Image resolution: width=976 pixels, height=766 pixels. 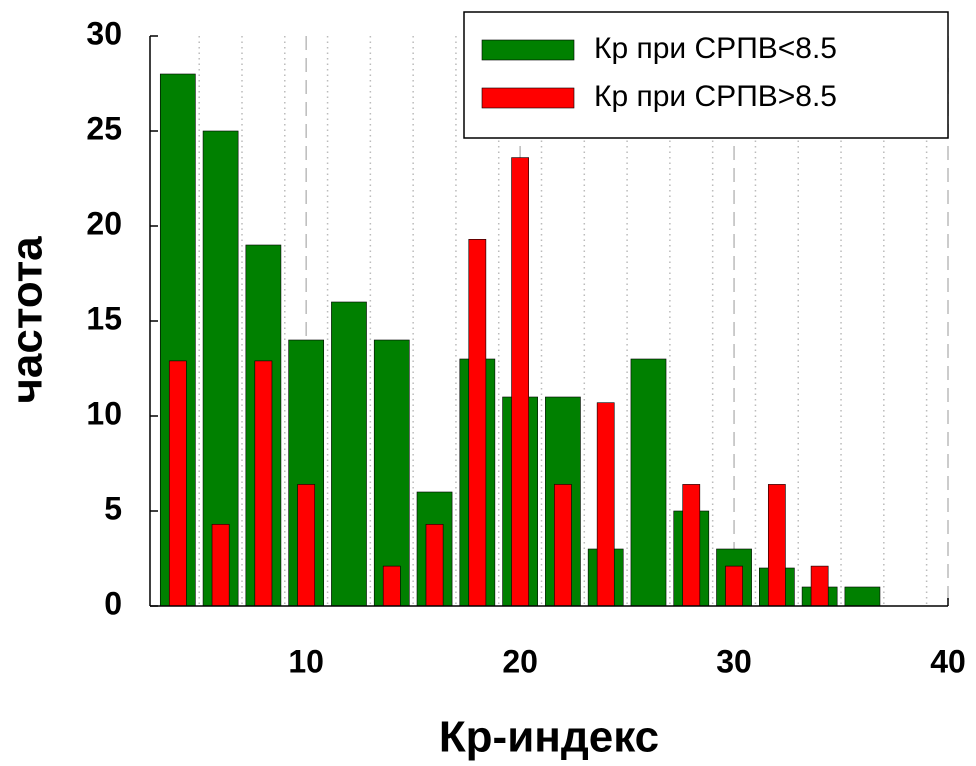 What do you see at coordinates (113, 603) in the screenshot?
I see `y-tick-label: 0` at bounding box center [113, 603].